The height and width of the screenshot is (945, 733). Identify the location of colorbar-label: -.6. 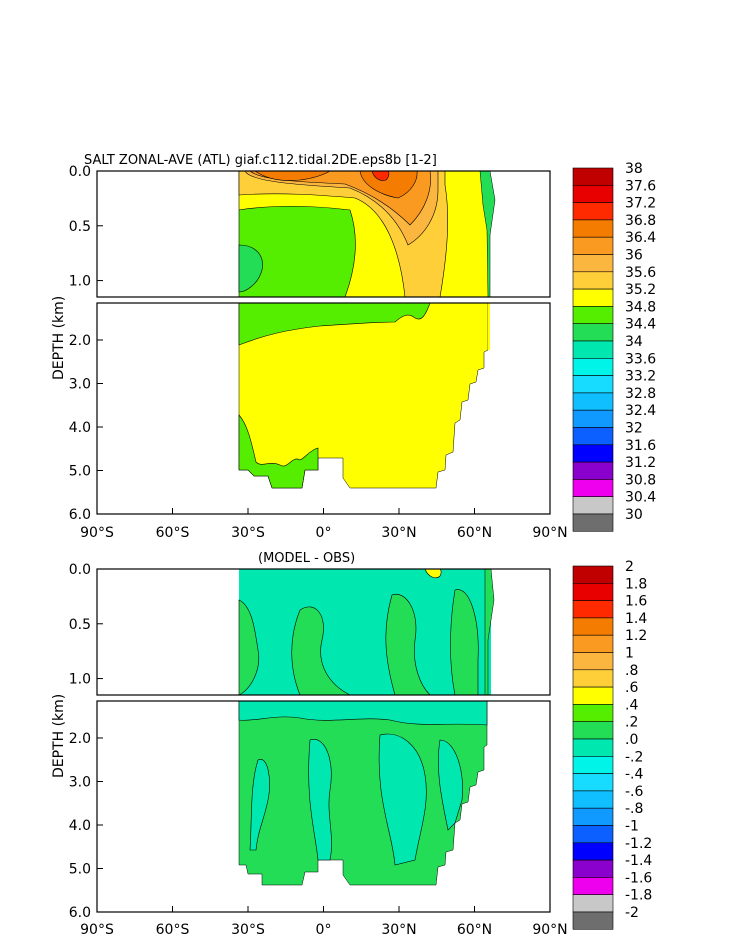
(634, 792).